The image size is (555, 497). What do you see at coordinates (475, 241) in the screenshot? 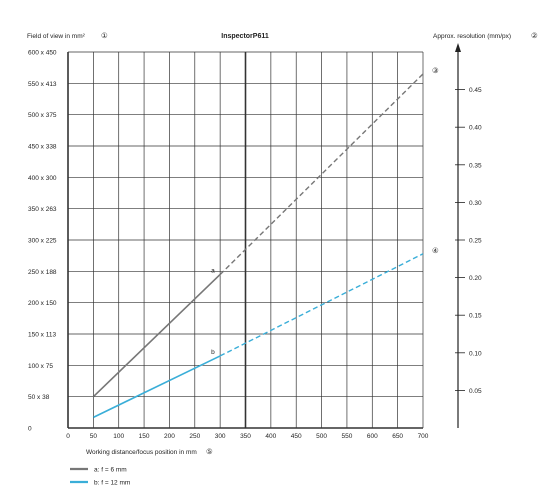
I see `y2-tick-label-0.25: 0.25` at bounding box center [475, 241].